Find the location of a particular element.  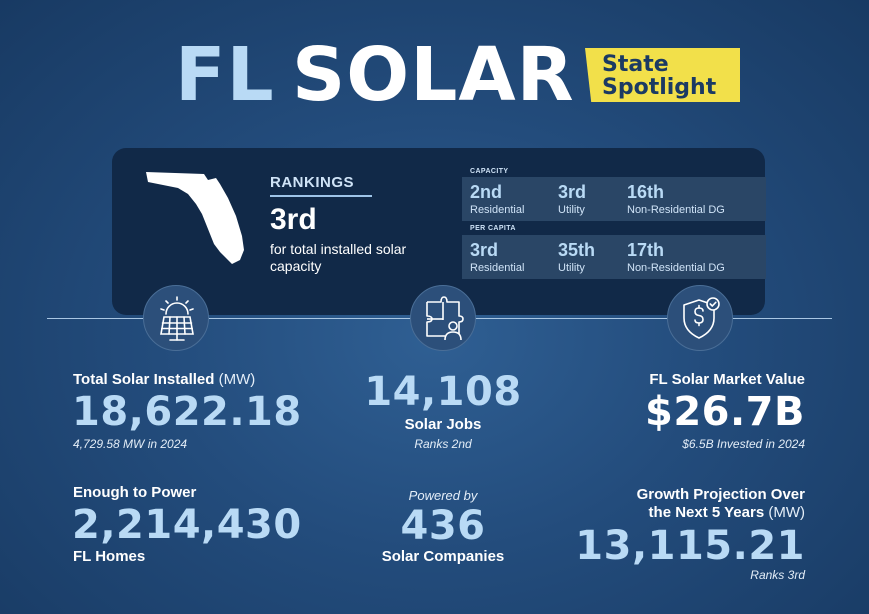

capacity-rank-nonres: 16th is located at coordinates (646, 192).